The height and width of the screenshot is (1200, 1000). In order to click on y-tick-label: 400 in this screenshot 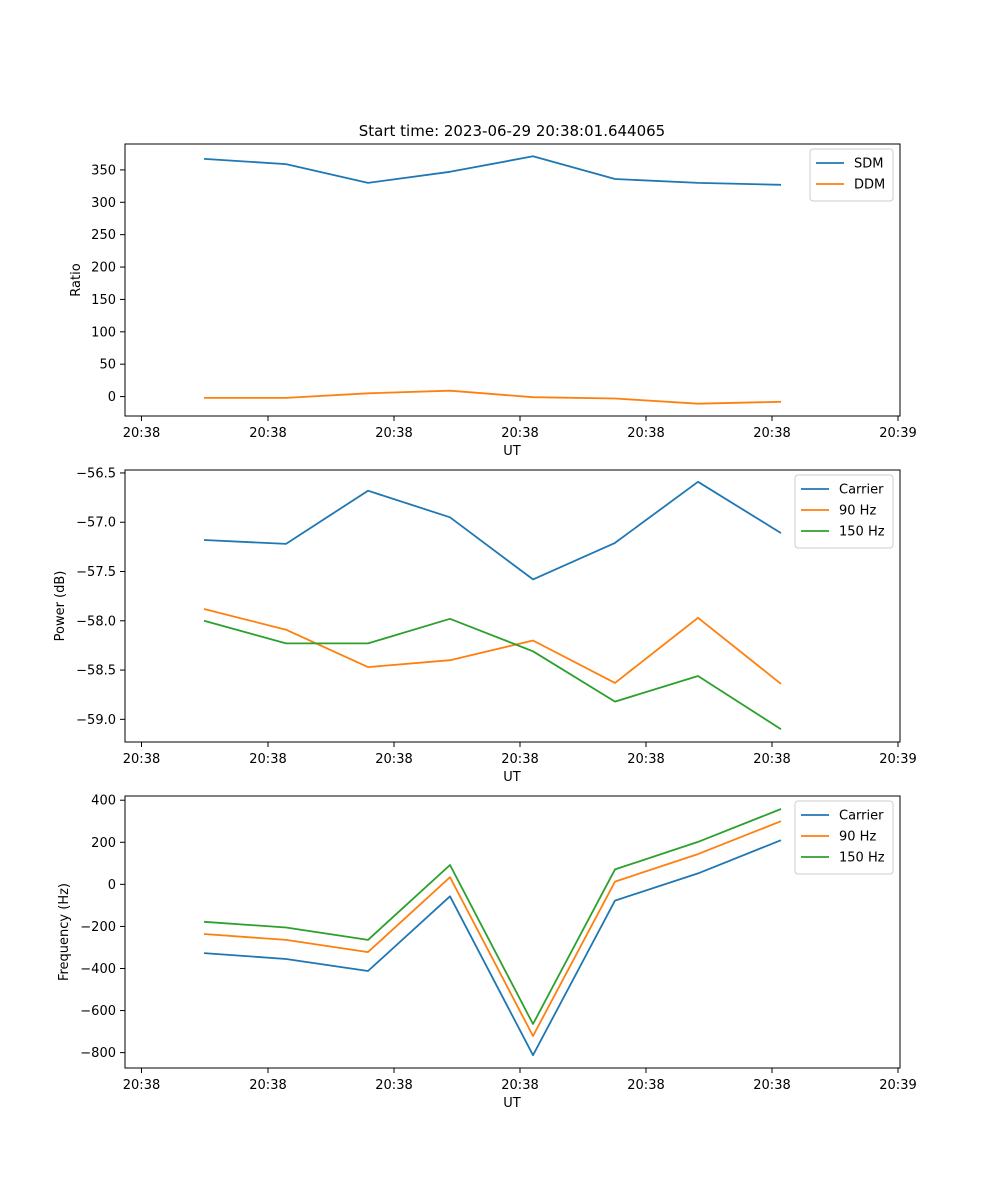, I will do `click(103, 801)`.